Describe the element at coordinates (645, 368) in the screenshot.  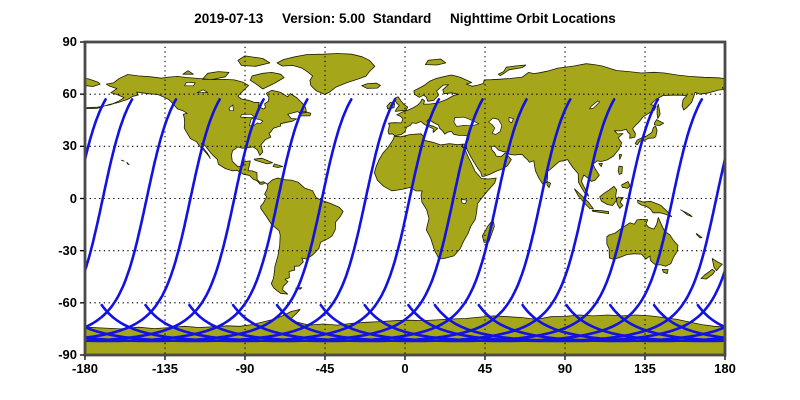
I see `x-axis-label: 135` at that location.